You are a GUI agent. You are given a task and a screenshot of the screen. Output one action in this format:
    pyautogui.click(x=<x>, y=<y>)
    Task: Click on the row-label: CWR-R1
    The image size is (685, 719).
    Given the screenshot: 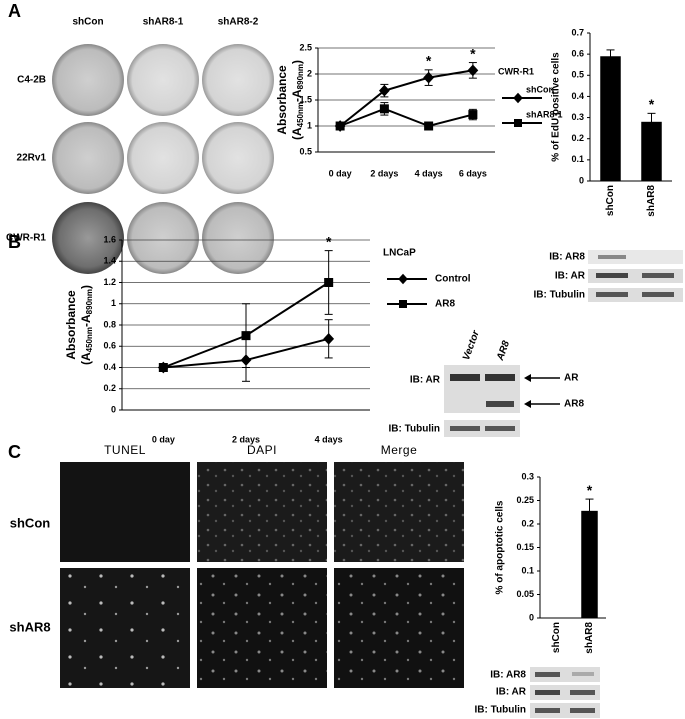 What is the action you would take?
    pyautogui.click(x=26, y=238)
    